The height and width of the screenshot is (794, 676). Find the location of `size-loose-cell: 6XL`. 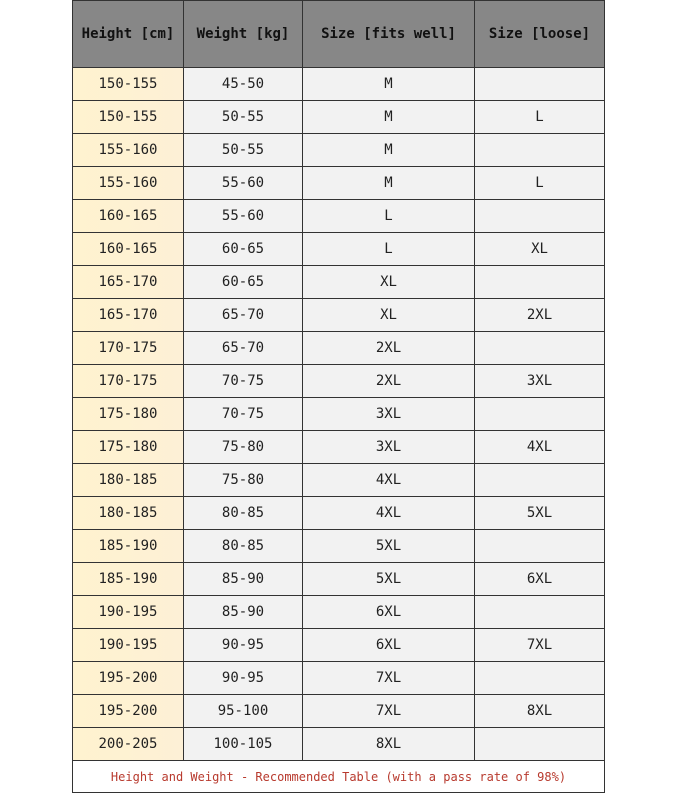

size-loose-cell: 6XL is located at coordinates (539, 579).